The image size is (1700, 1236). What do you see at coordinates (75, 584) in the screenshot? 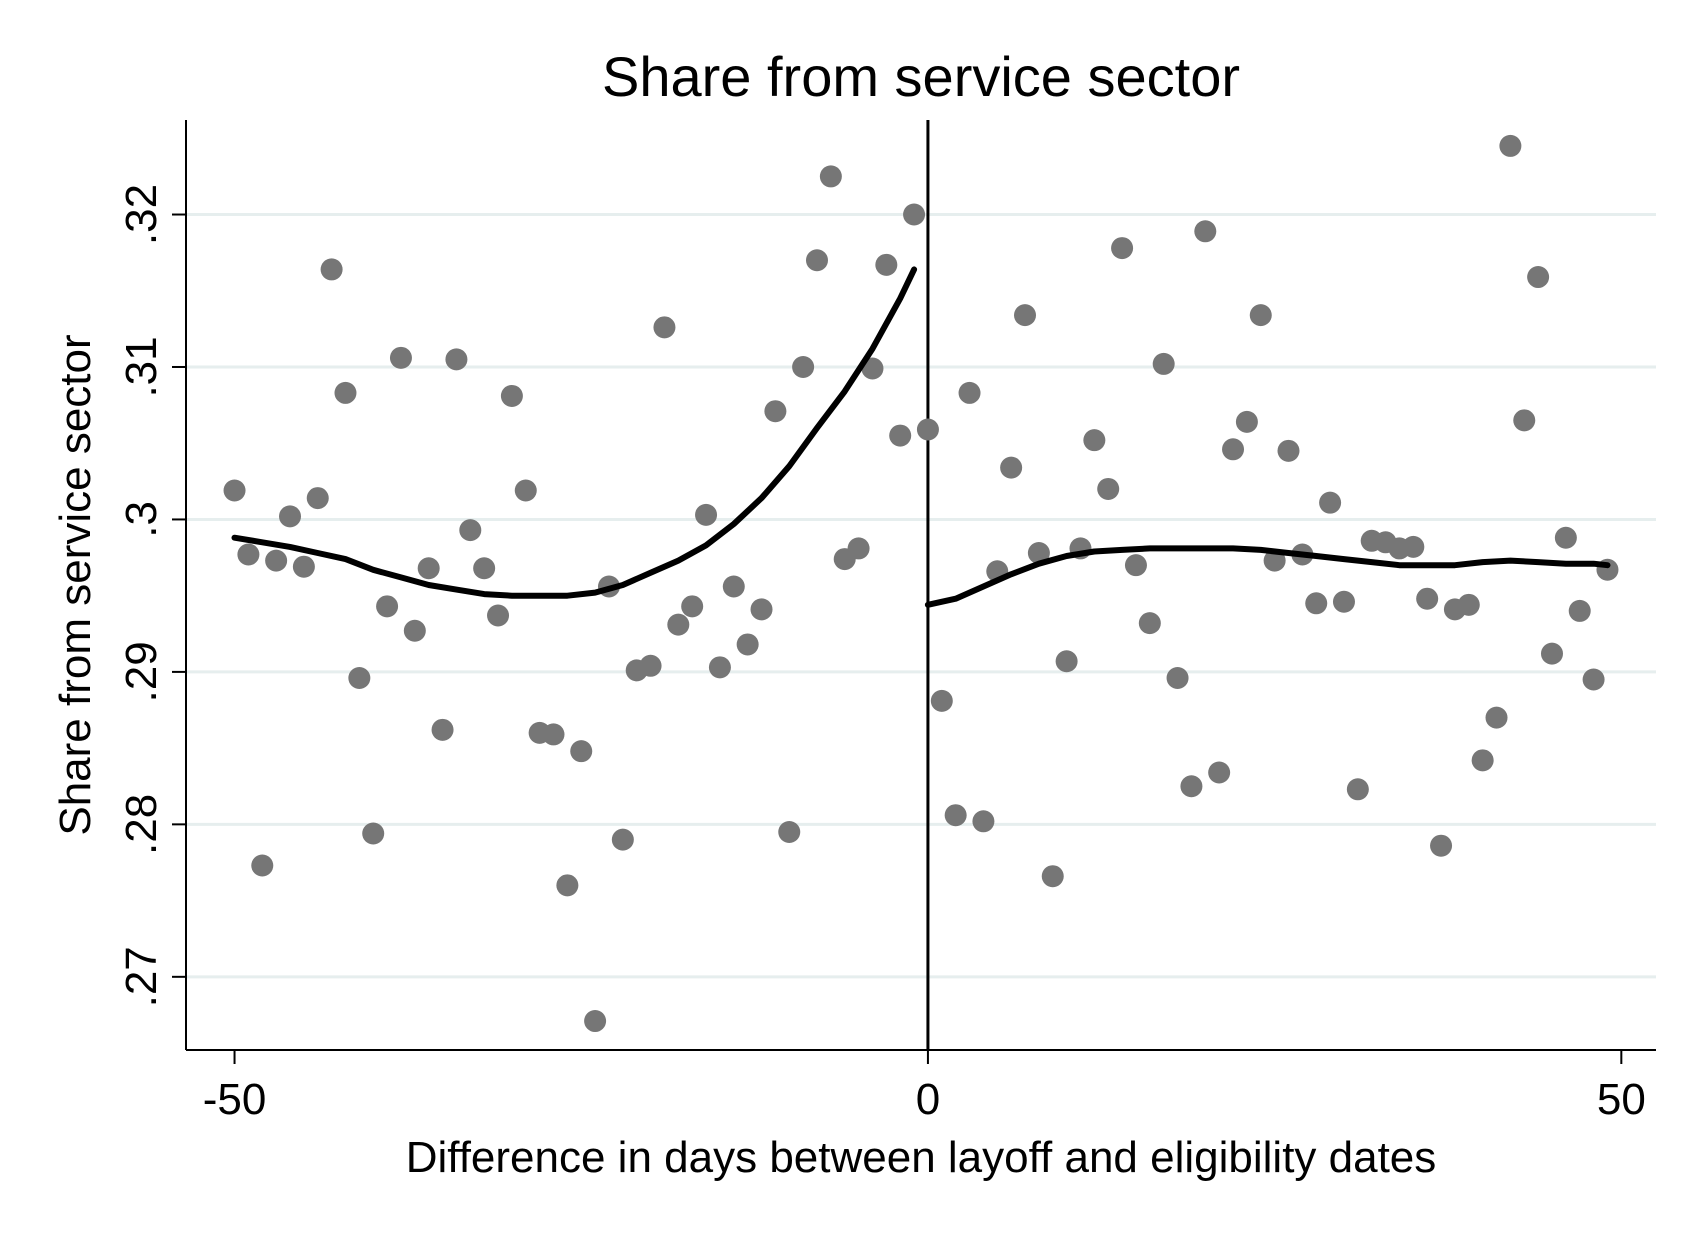
I see `y-axis-label: Share from service sector` at bounding box center [75, 584].